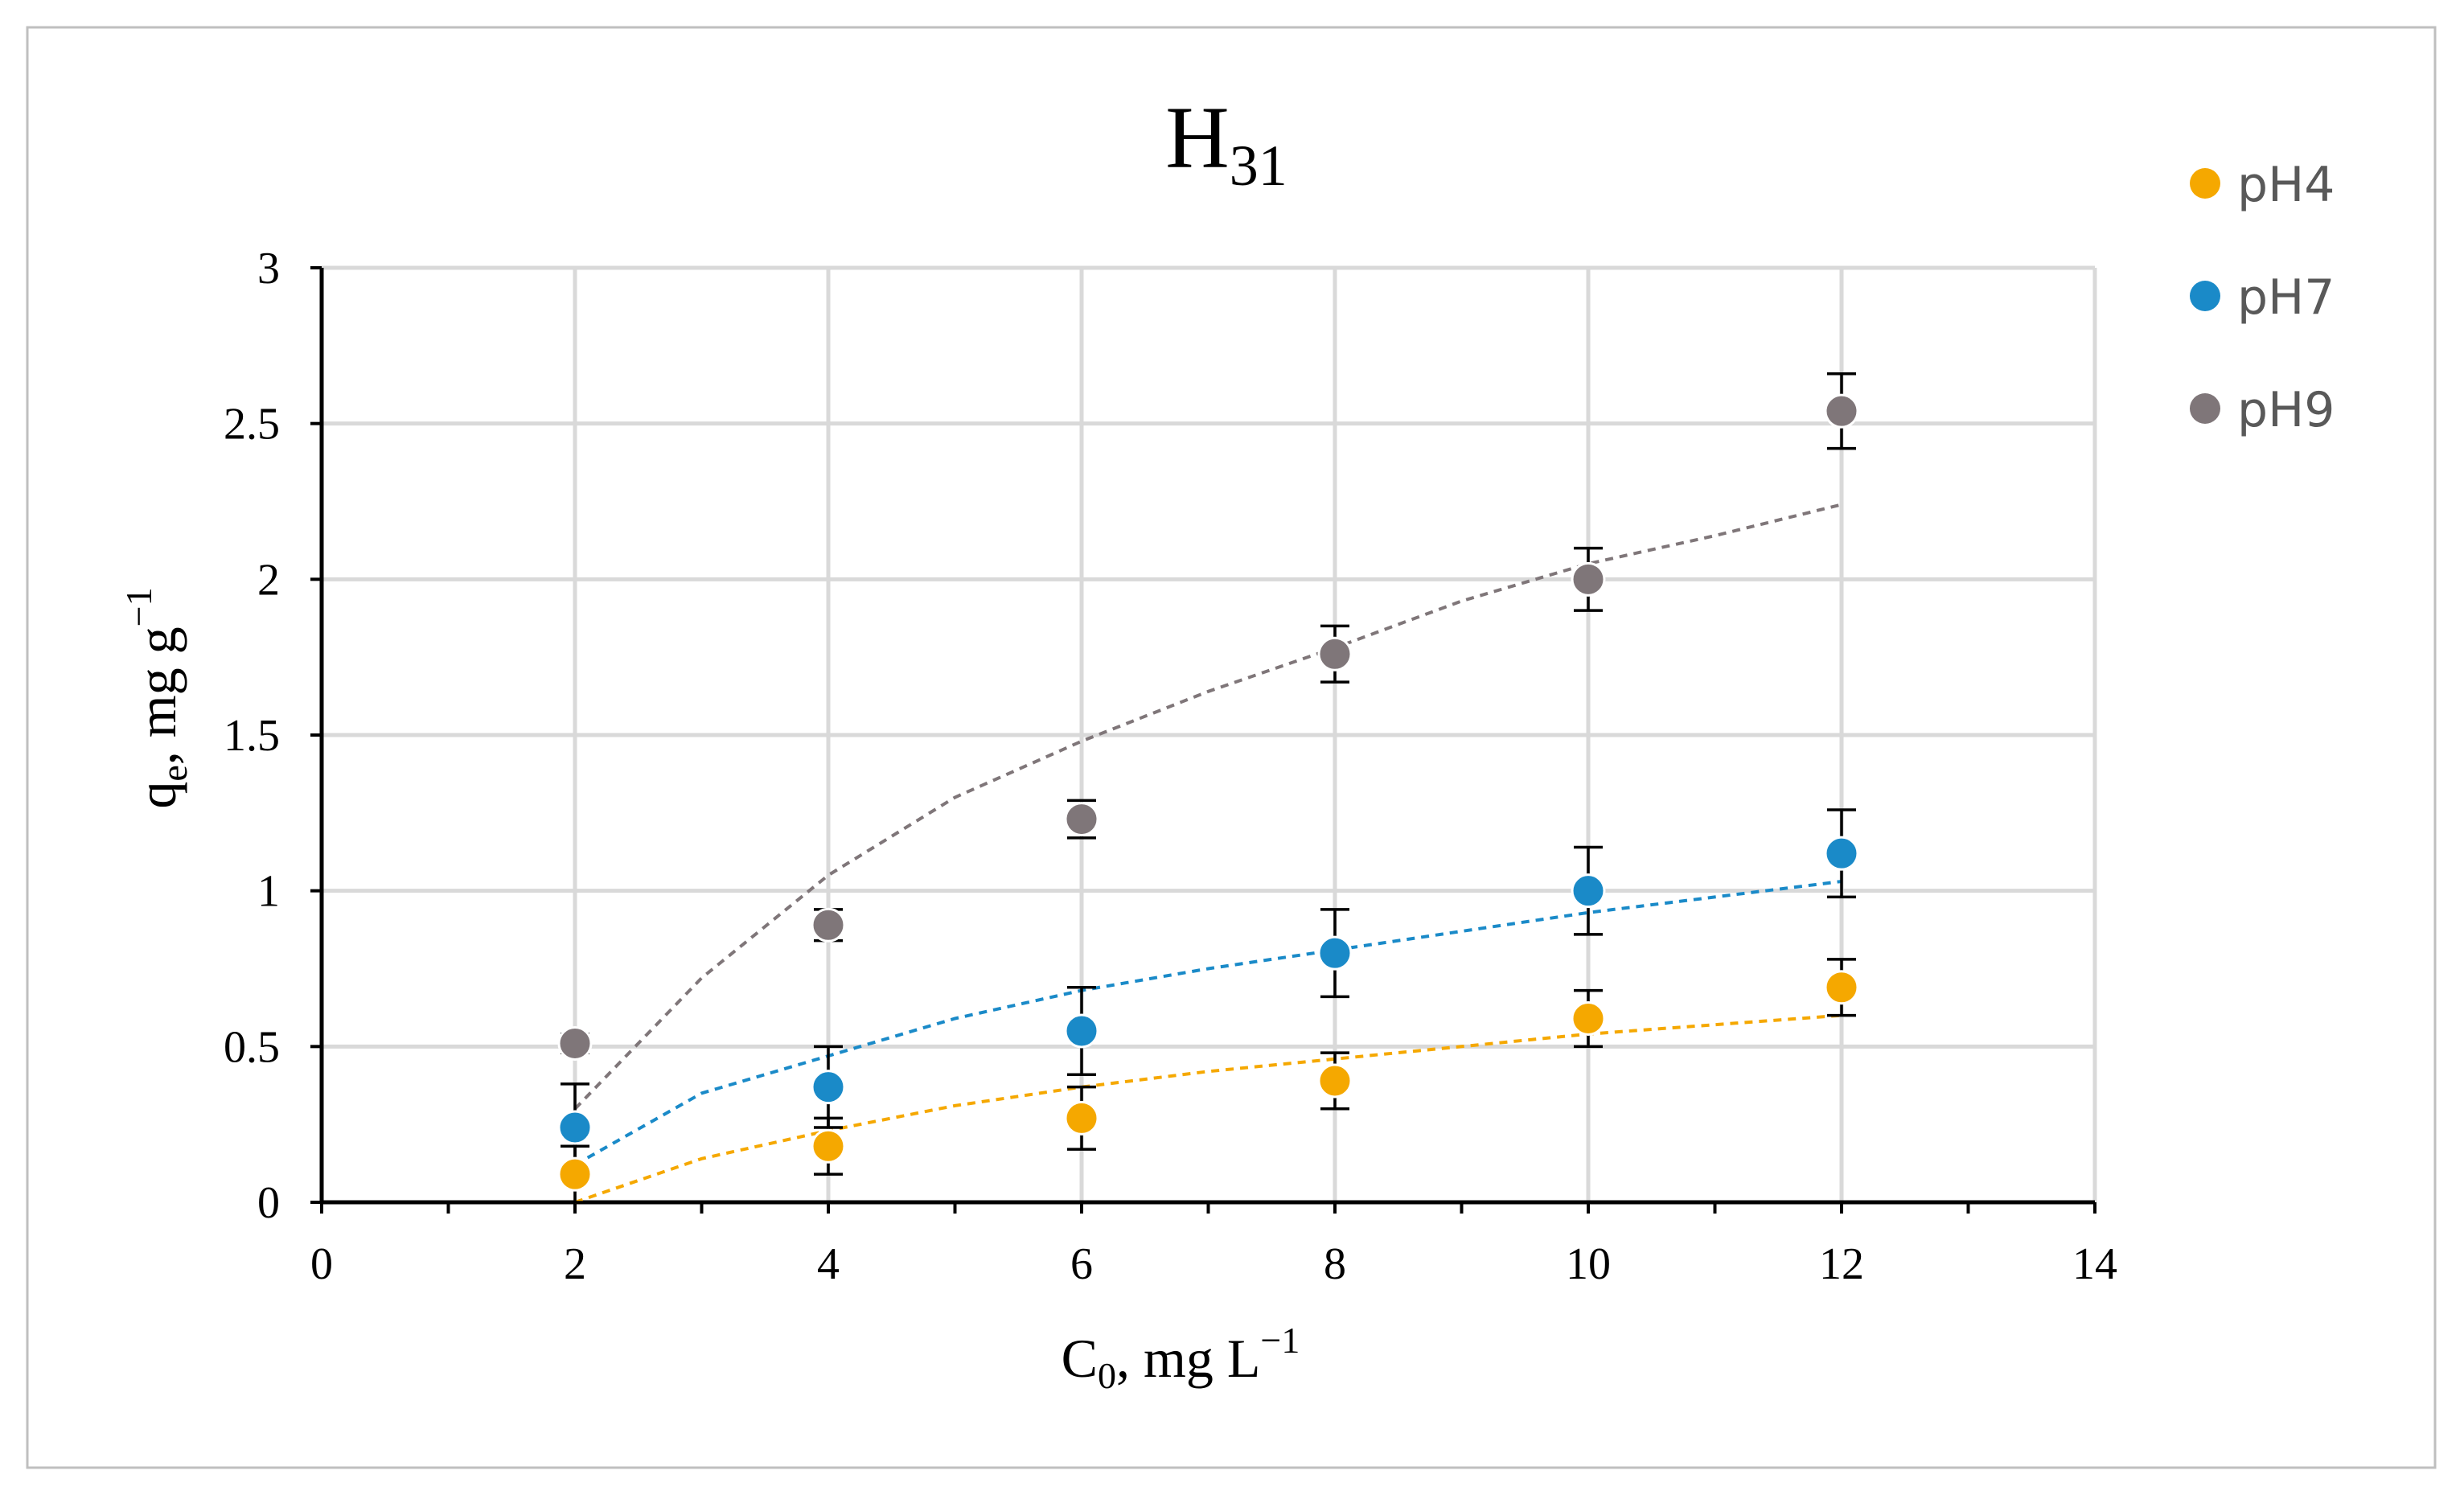  I want to click on y-tick-label: 2.5, so click(252, 425).